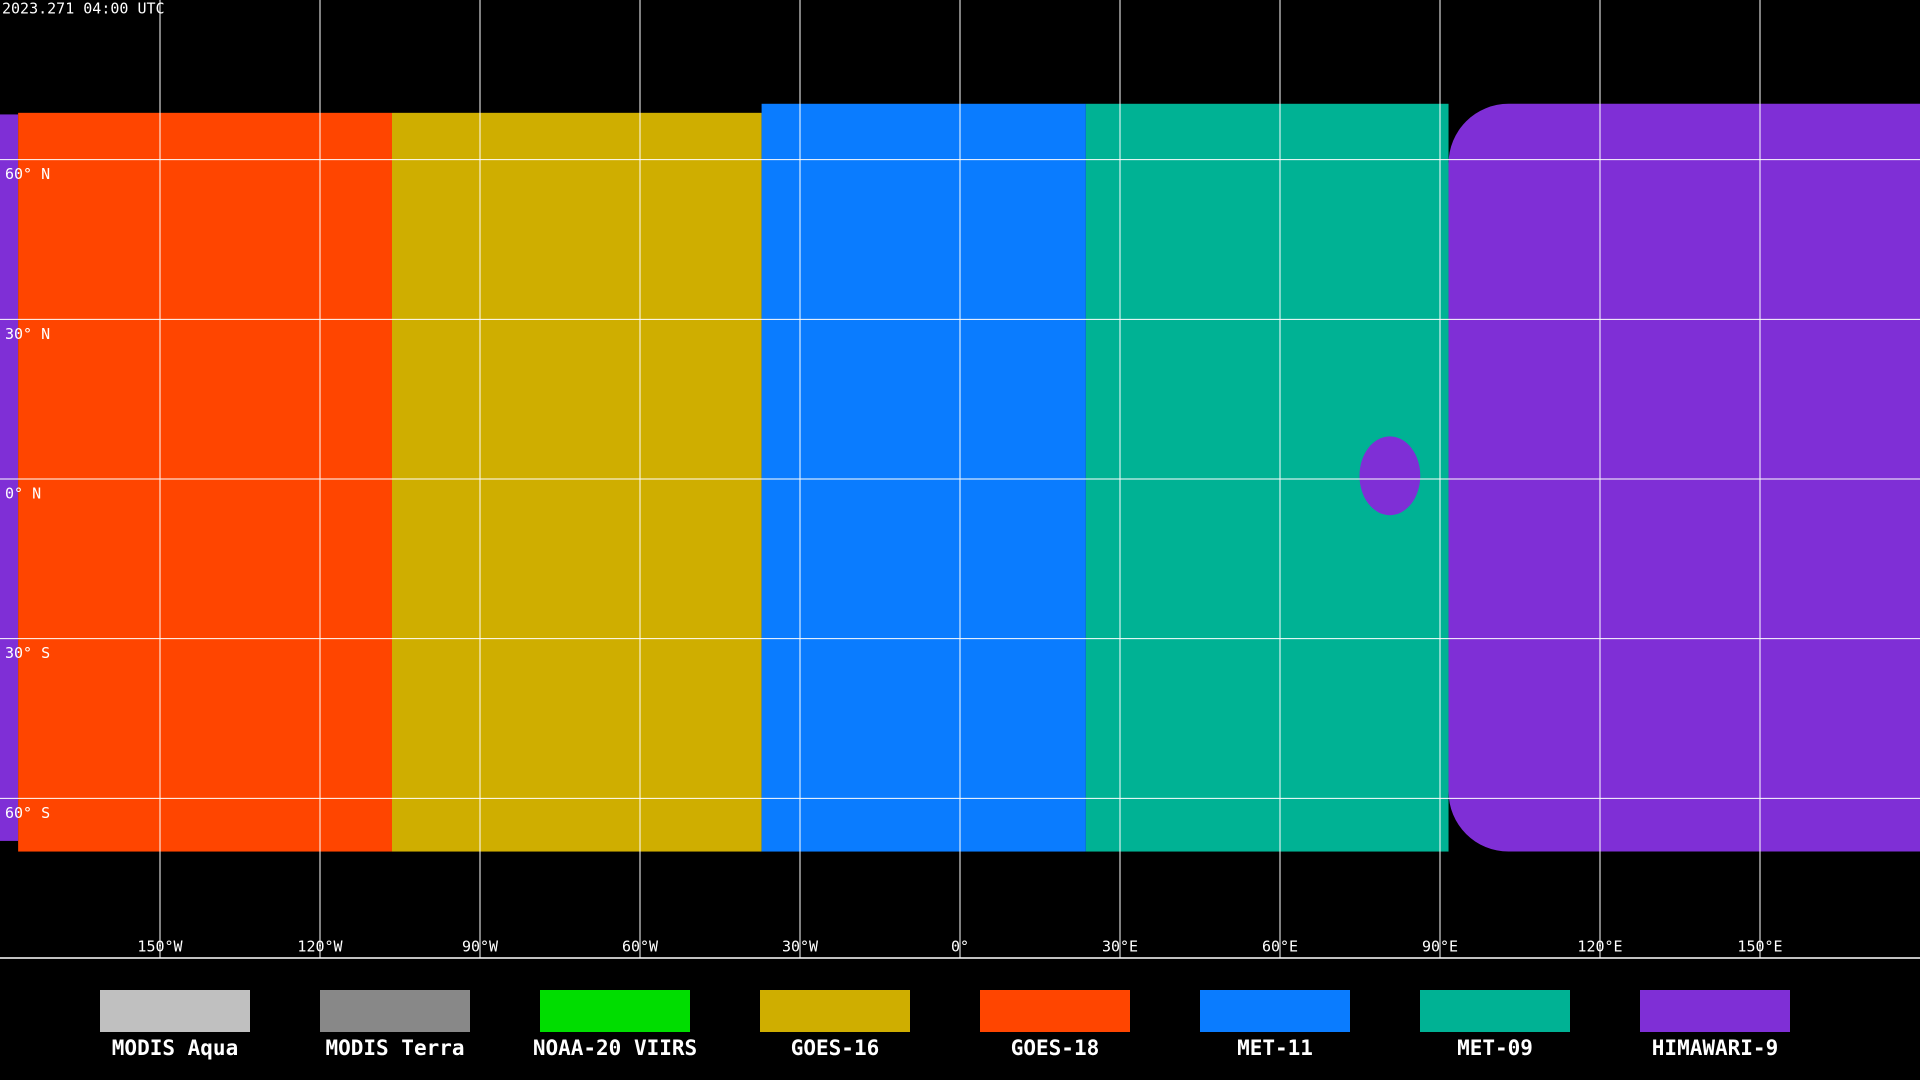  Describe the element at coordinates (640, 947) in the screenshot. I see `lon-label: 60°W` at that location.